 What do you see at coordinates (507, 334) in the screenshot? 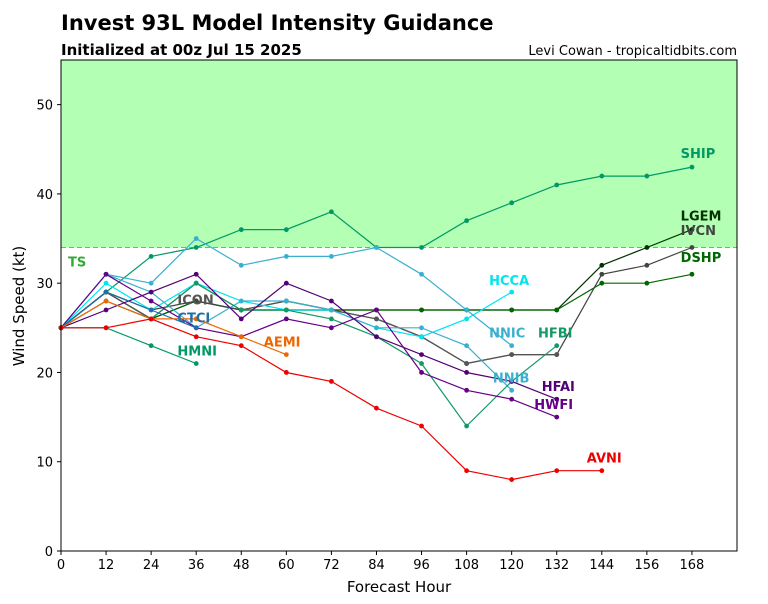
I see `series-label-nnic: NNIC` at bounding box center [507, 334].